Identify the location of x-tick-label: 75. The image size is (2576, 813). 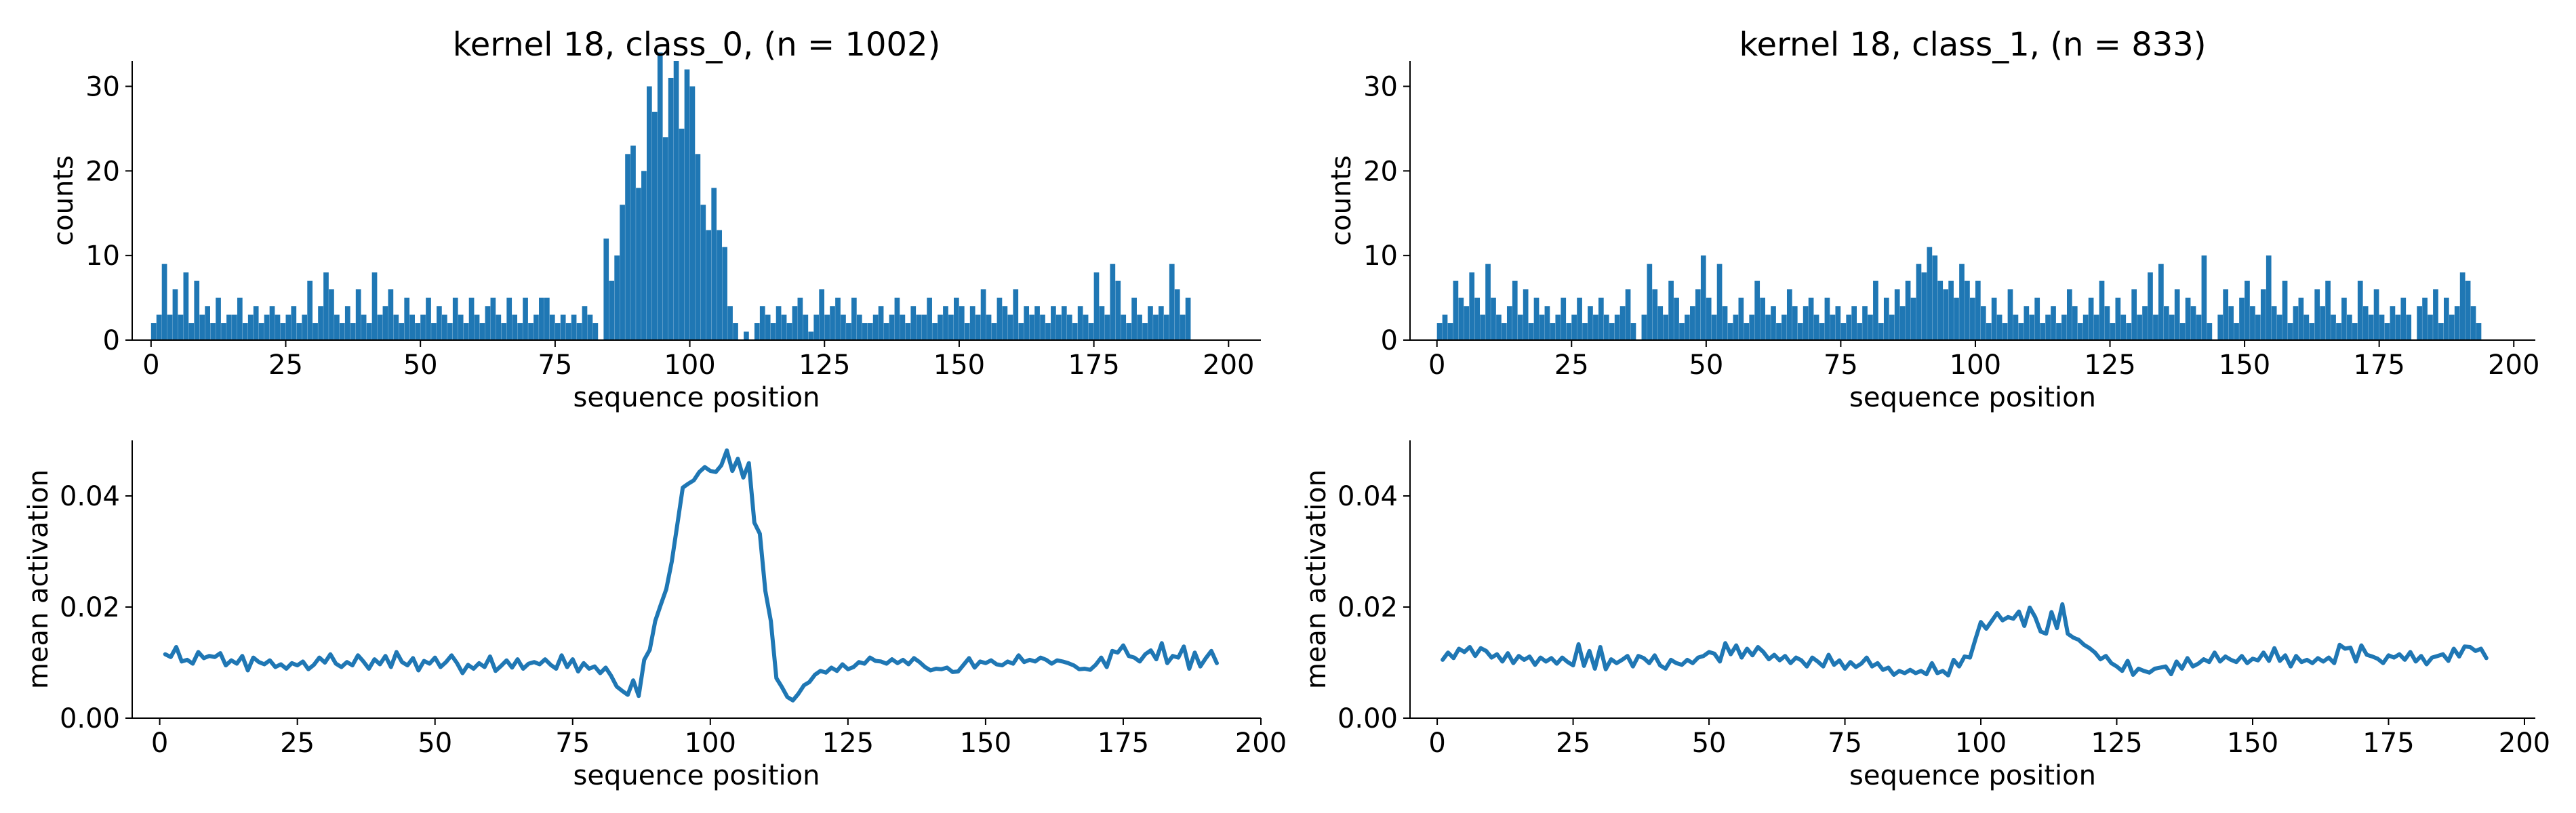
(1841, 365).